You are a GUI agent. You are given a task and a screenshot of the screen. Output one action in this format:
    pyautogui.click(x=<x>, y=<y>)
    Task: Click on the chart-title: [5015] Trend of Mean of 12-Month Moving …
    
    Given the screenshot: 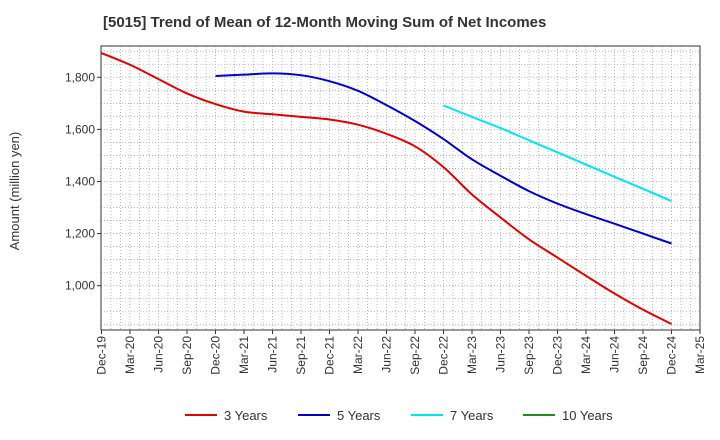 What is the action you would take?
    pyautogui.click(x=325, y=22)
    